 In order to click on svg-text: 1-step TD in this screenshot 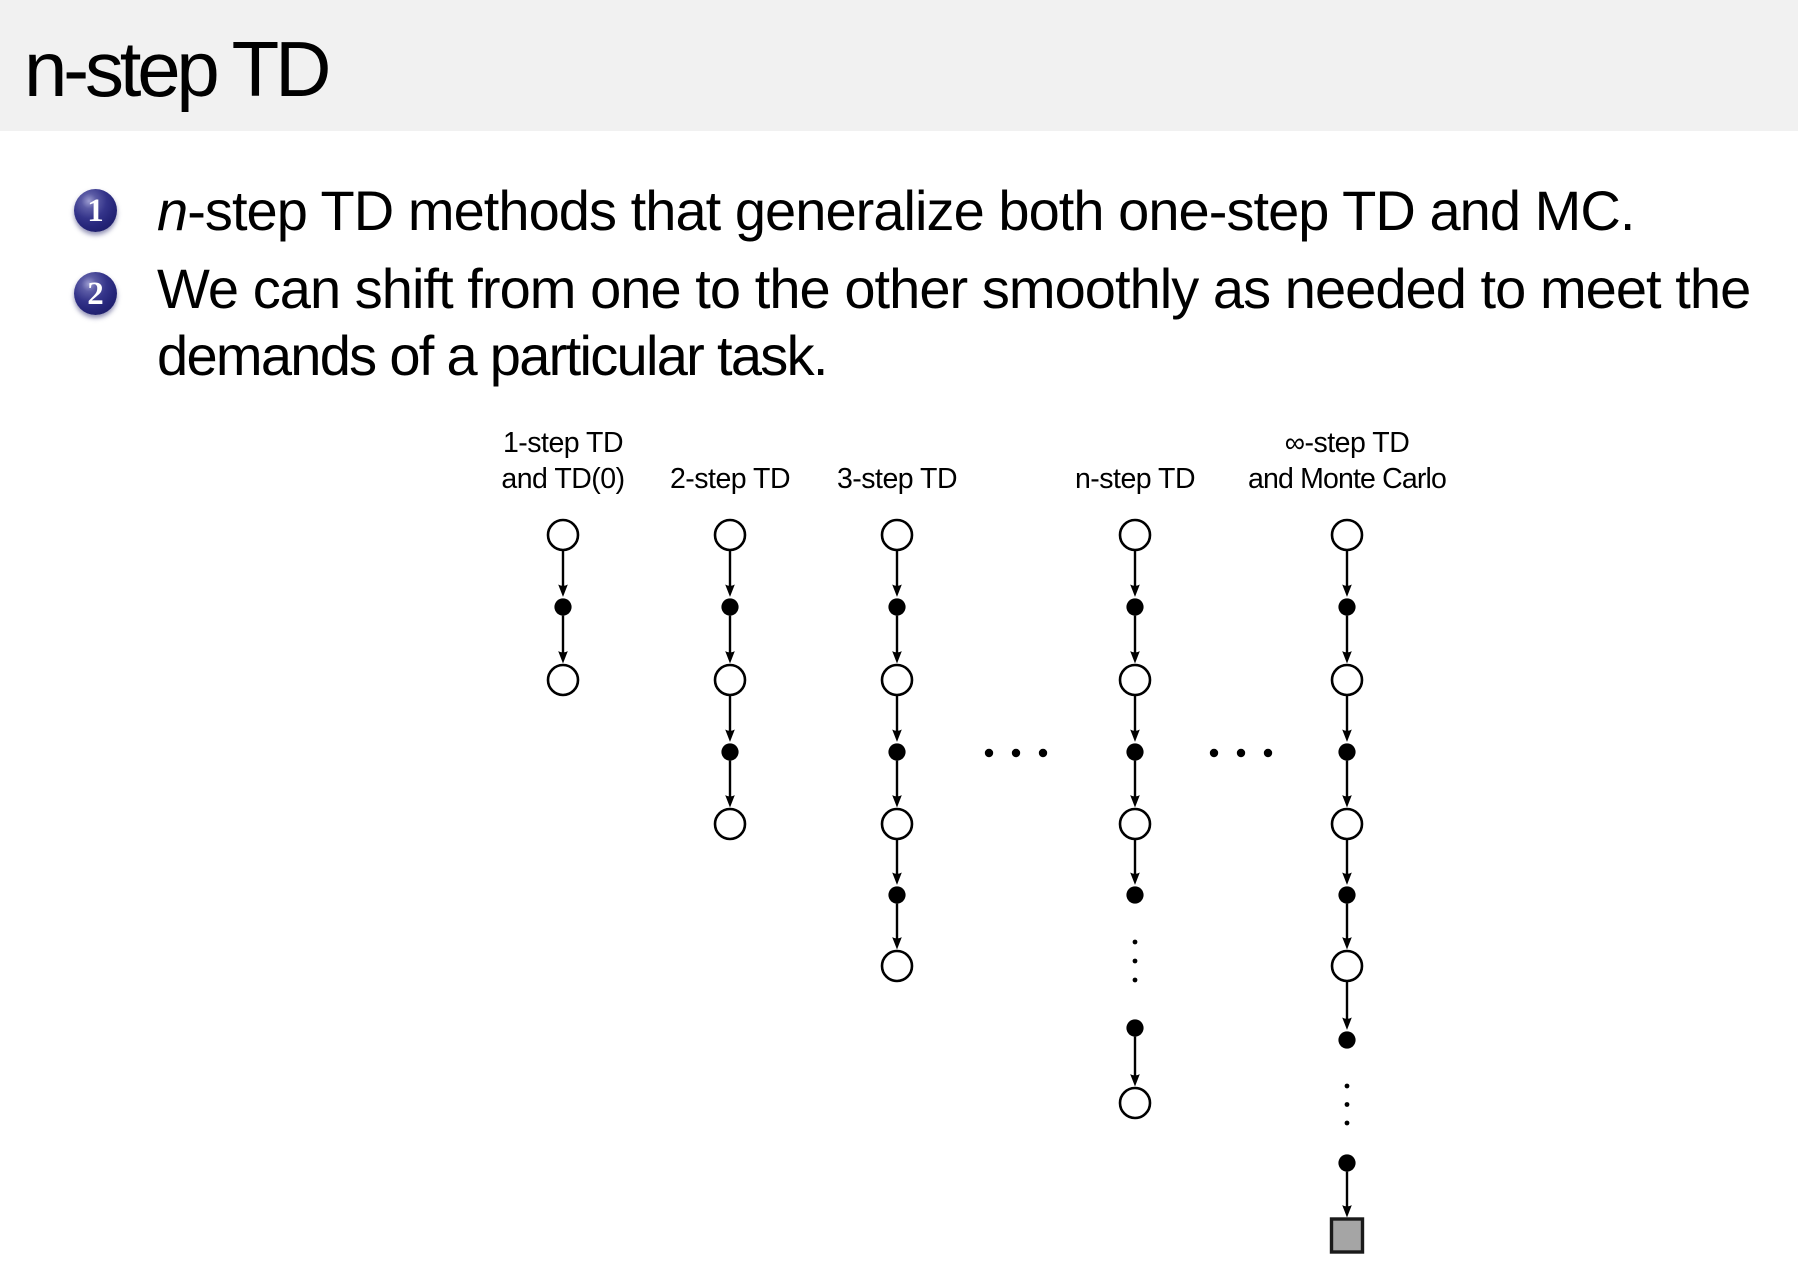, I will do `click(563, 443)`.